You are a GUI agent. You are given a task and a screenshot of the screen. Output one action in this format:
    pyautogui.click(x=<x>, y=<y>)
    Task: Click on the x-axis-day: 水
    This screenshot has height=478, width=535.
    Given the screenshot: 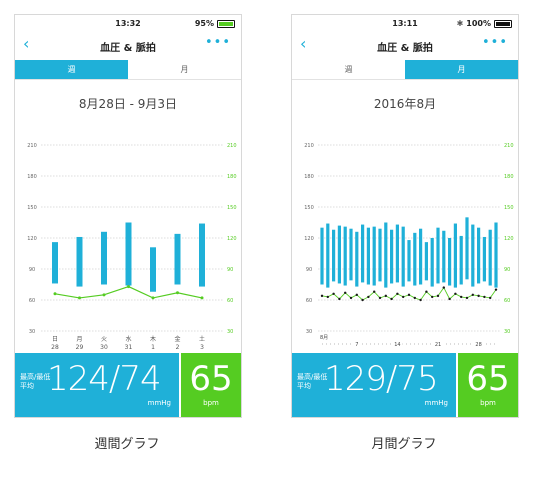 What is the action you would take?
    pyautogui.click(x=128, y=339)
    